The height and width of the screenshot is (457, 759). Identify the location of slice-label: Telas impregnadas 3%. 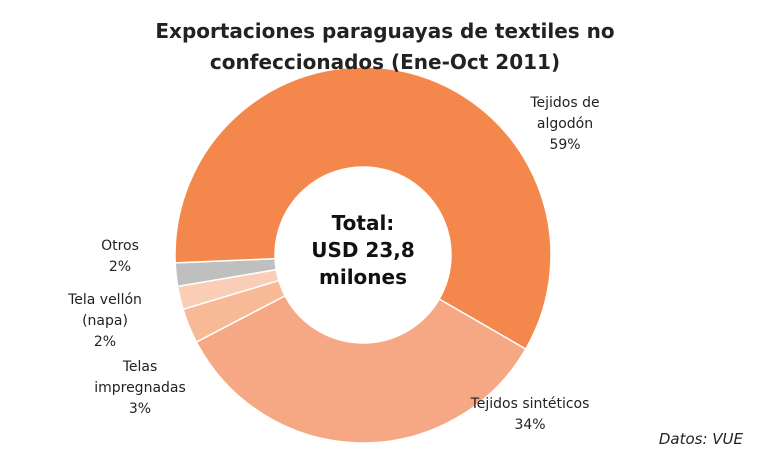
(140, 388).